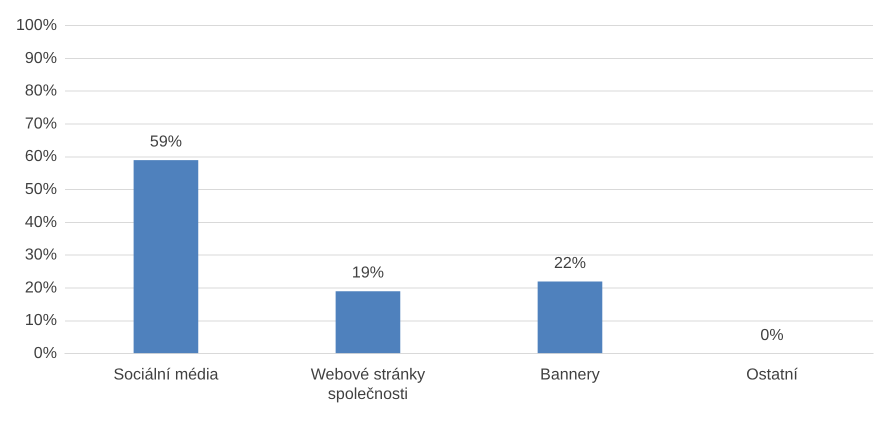 This screenshot has width=889, height=424. Describe the element at coordinates (40, 287) in the screenshot. I see `y-tick-label: 20%` at that location.